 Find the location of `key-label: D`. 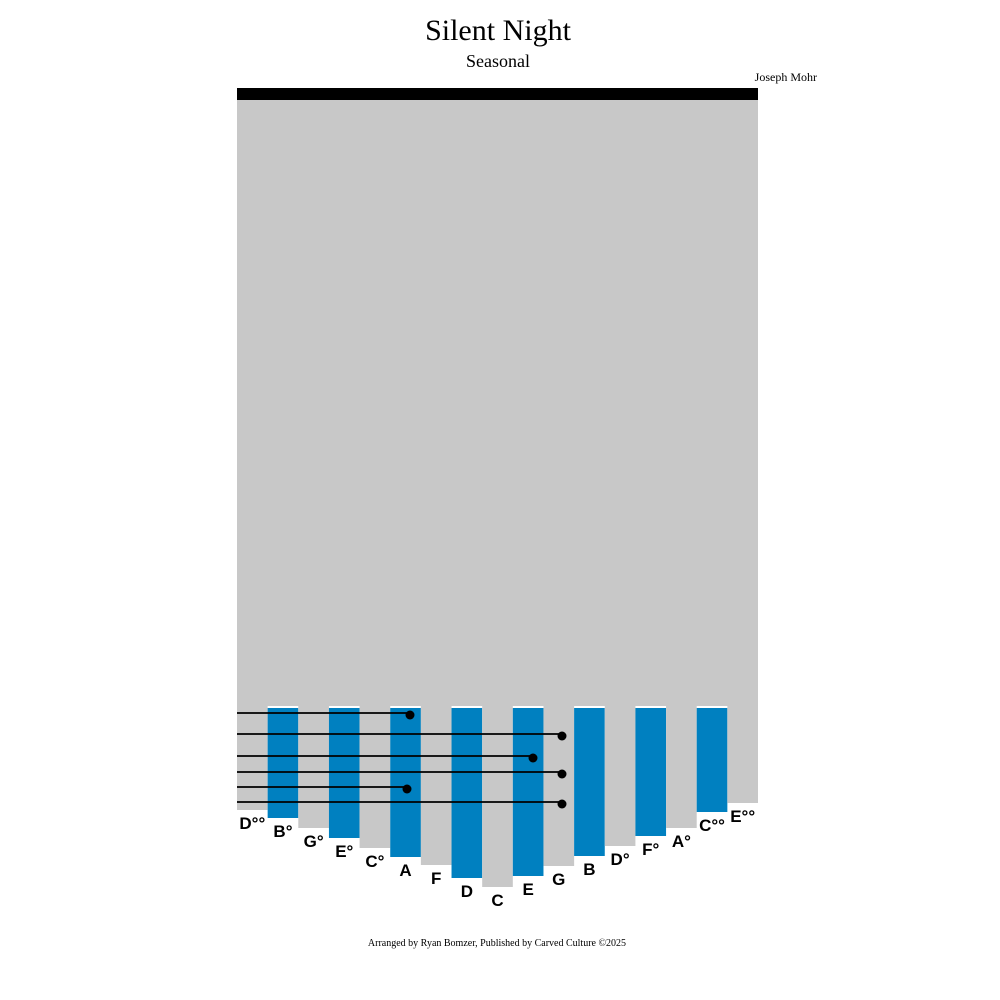

key-label: D is located at coordinates (467, 891).